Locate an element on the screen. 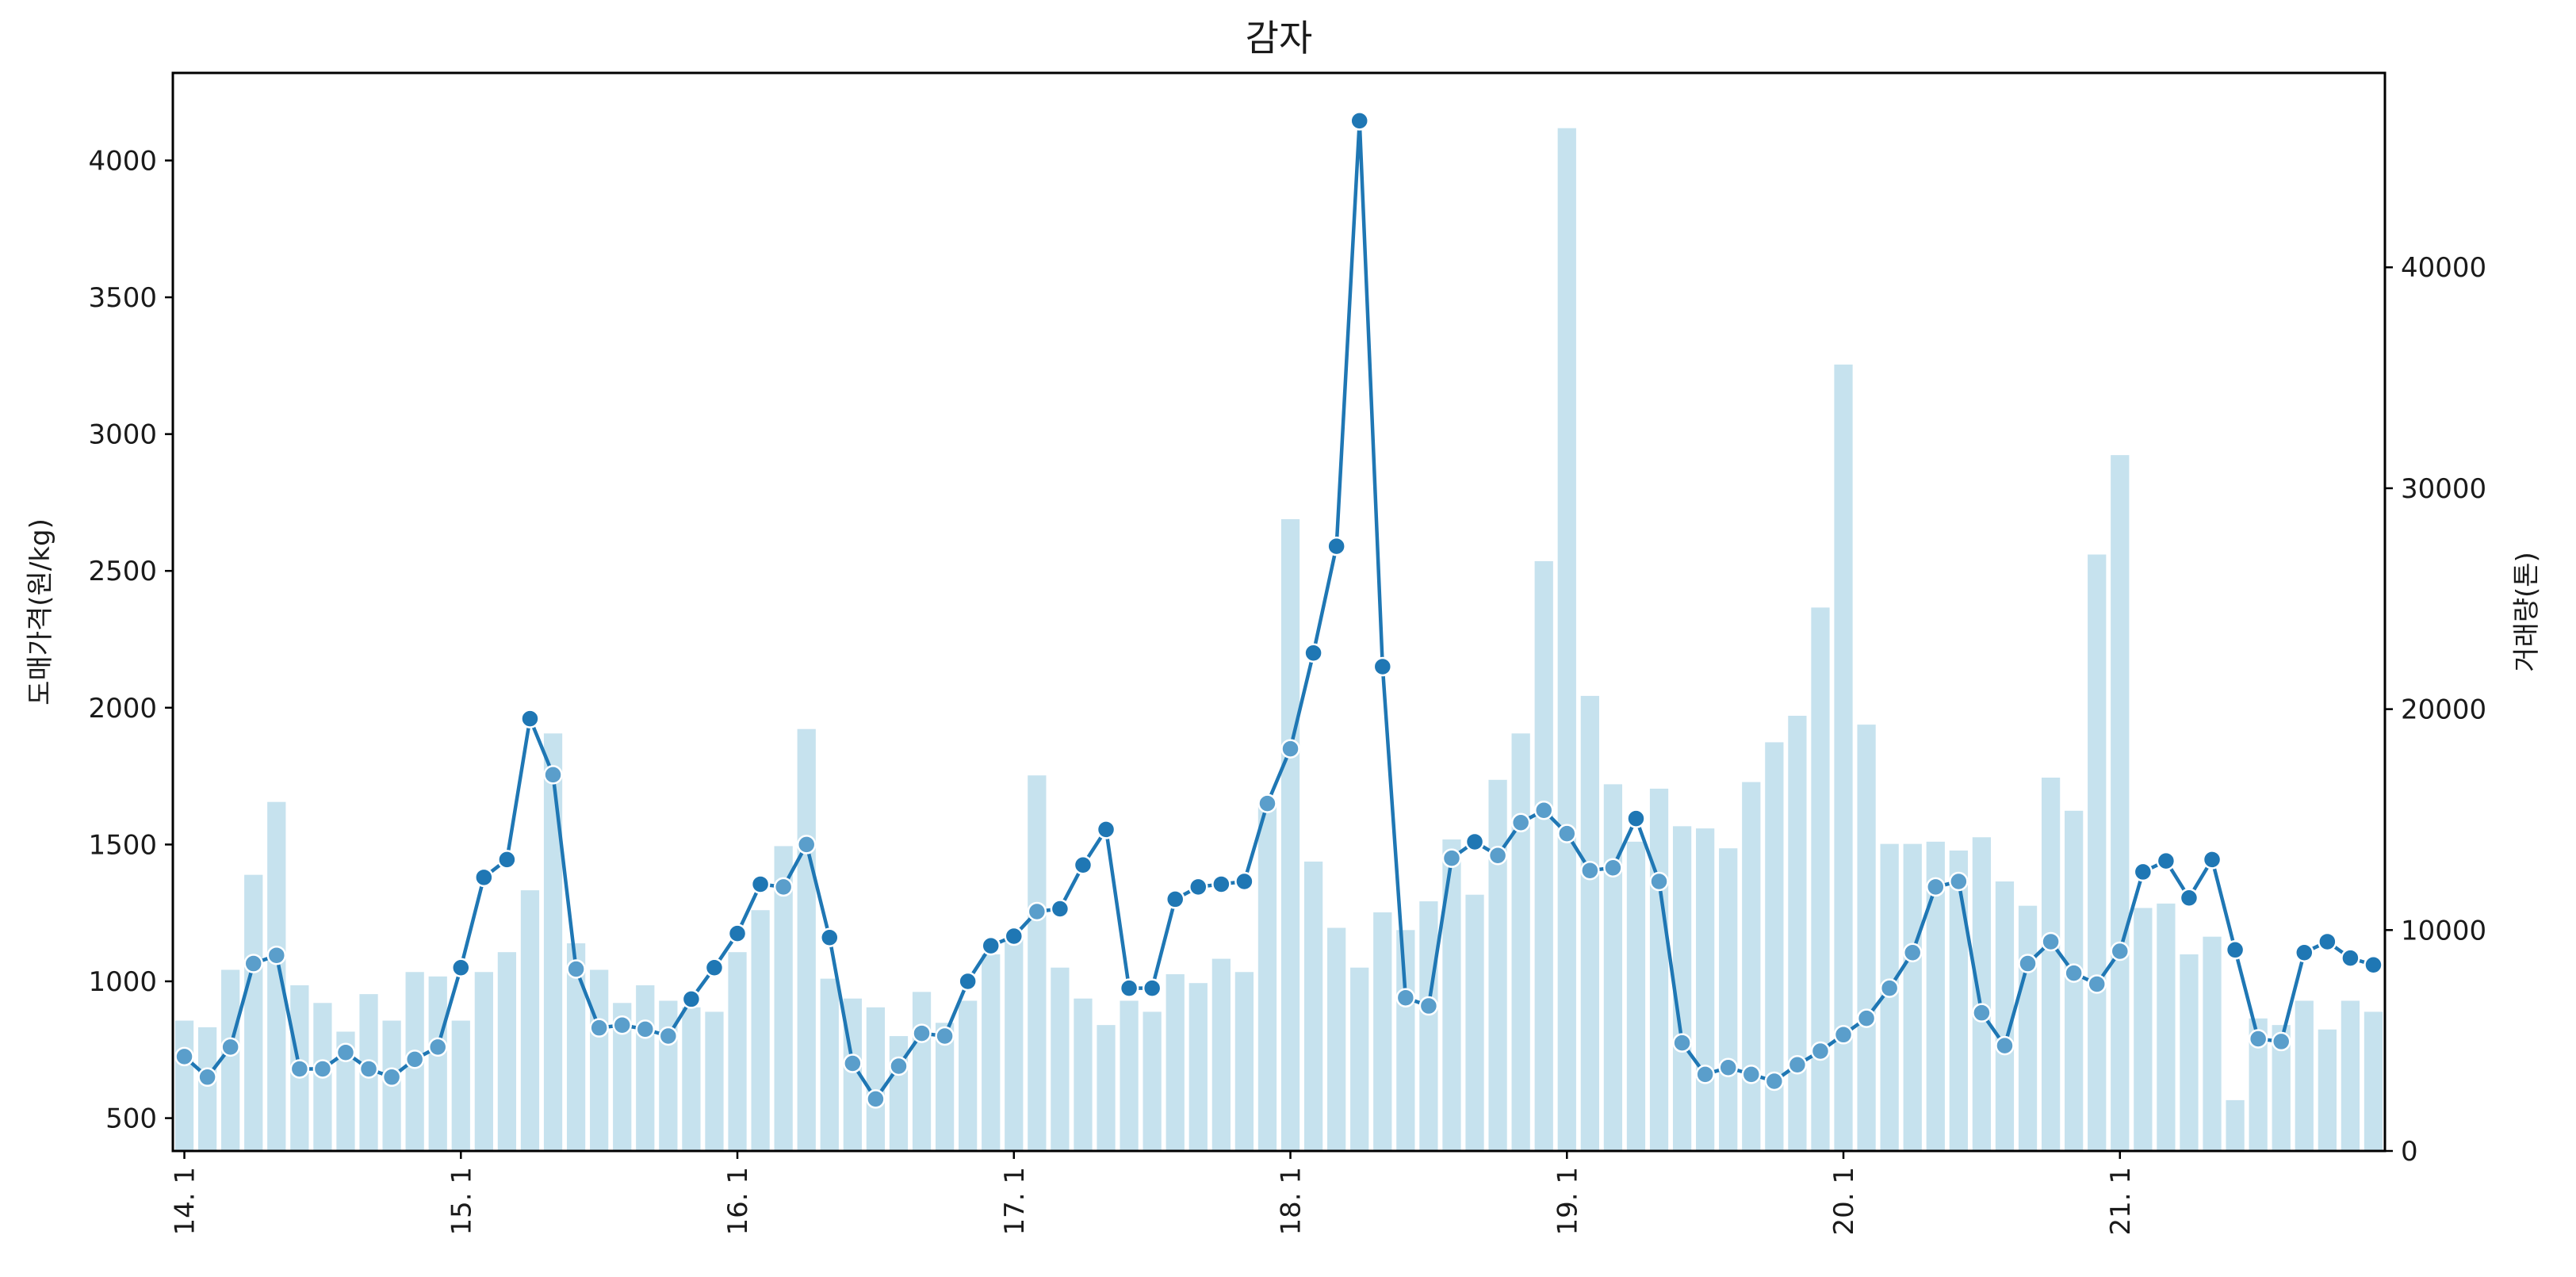 The height and width of the screenshot is (1277, 2576). left-tick-label: 1000 is located at coordinates (122, 982).